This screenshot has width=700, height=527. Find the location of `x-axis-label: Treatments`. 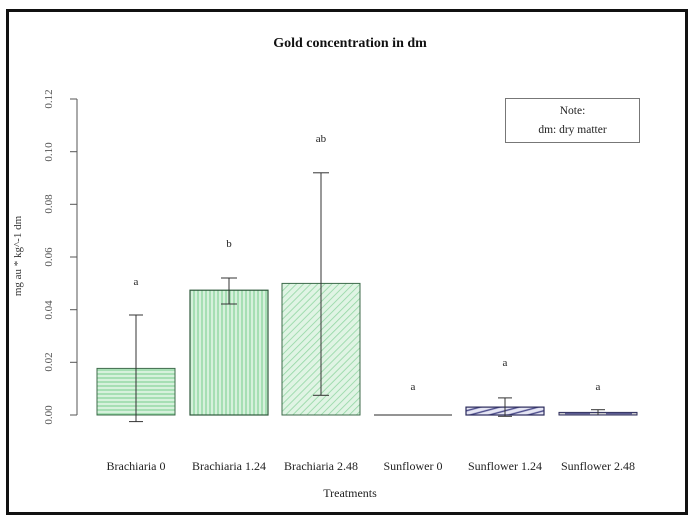

x-axis-label: Treatments is located at coordinates (350, 493).